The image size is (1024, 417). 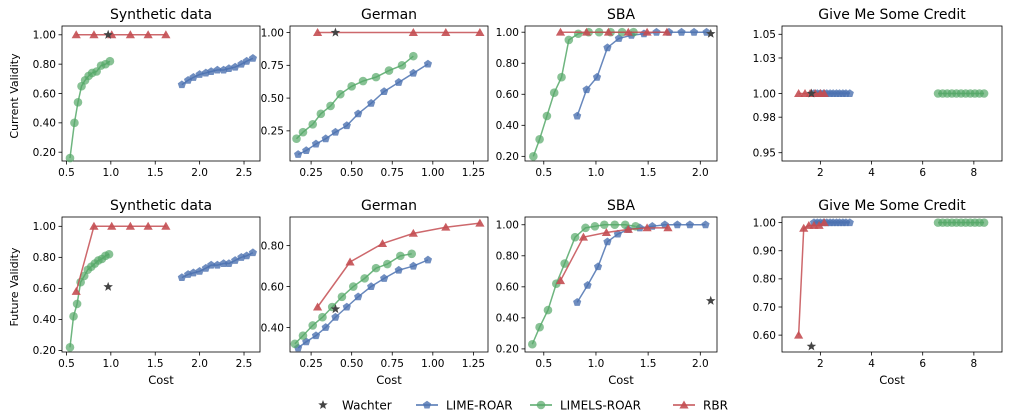 I want to click on x-axis-label: Cost, so click(x=892, y=380).